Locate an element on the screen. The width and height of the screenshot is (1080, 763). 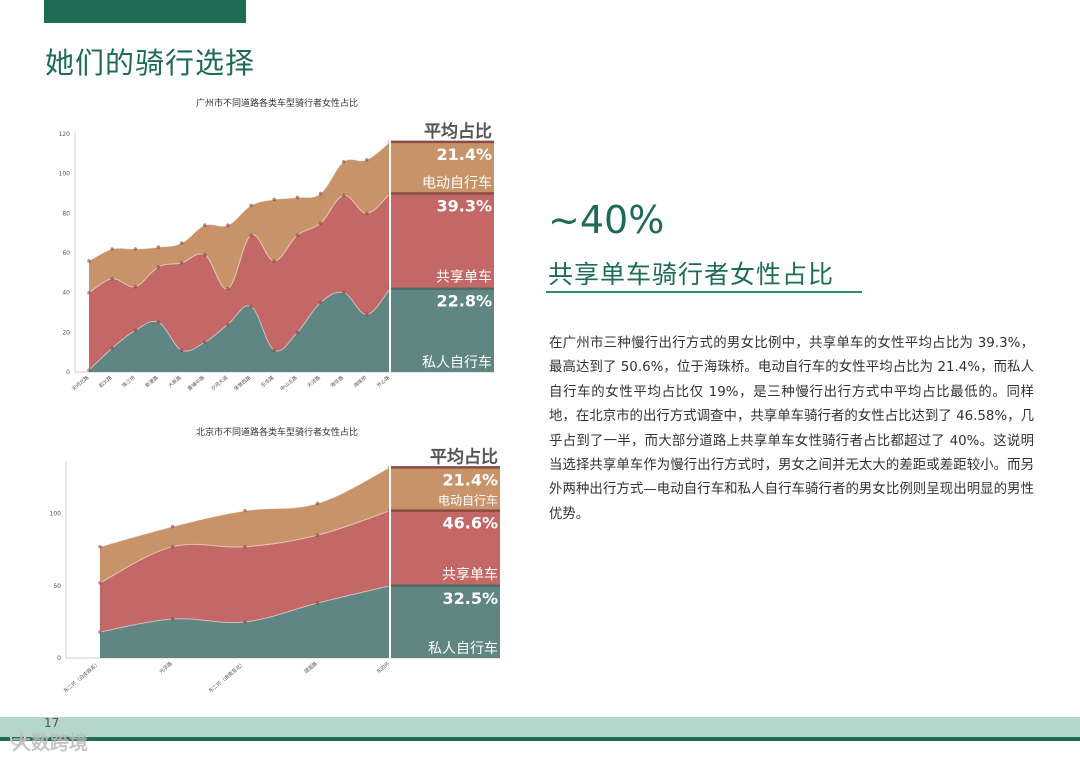
beijing-chart-title: 北京市不同道路各类车型骑行者女性占比 is located at coordinates (277, 433).